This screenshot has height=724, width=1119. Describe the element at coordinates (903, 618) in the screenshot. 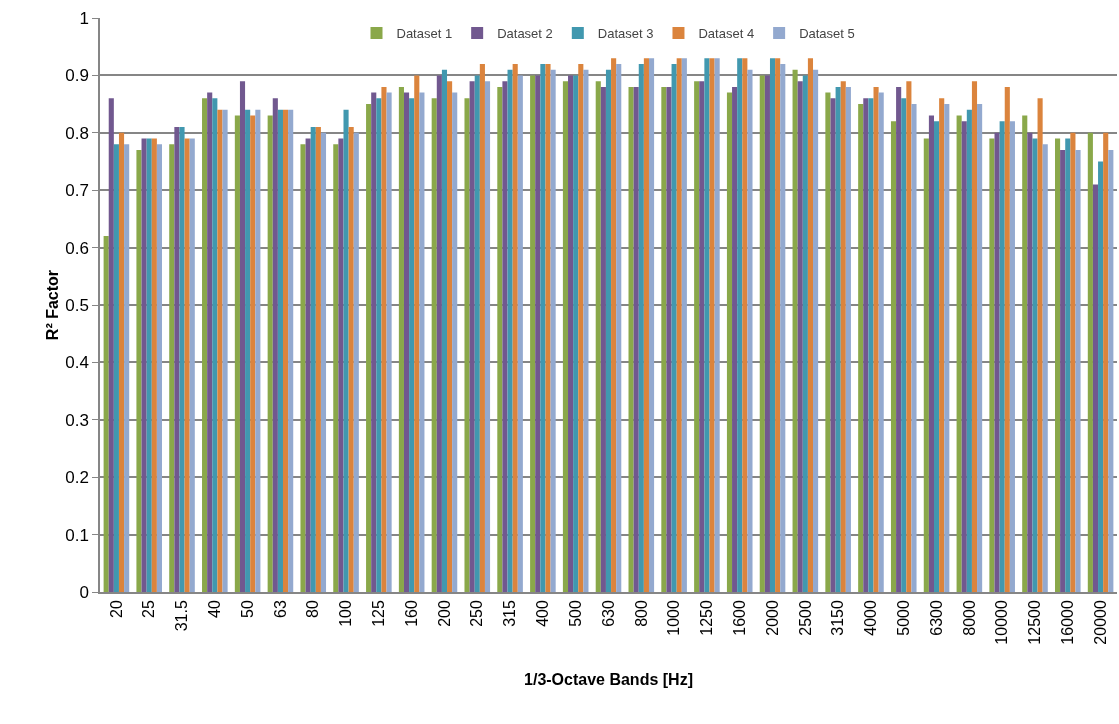

I see `x-tick-label: 5000` at that location.